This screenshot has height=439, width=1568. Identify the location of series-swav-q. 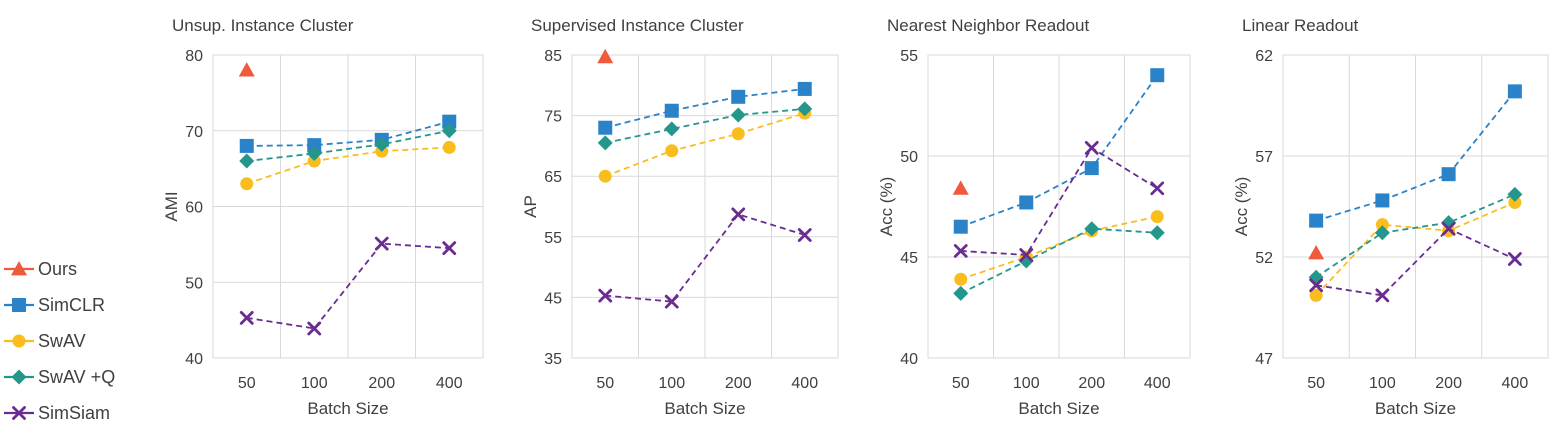
(705, 126).